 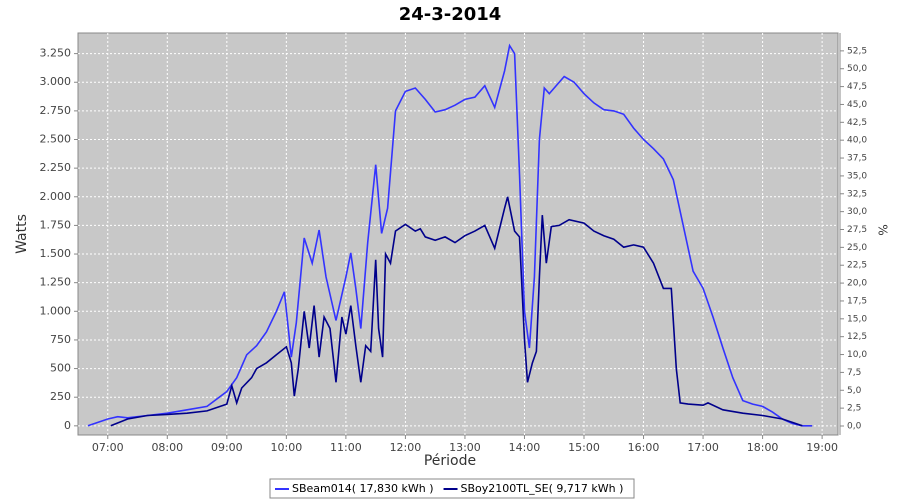 I want to click on y2-tick-label: 5,0, so click(x=854, y=391).